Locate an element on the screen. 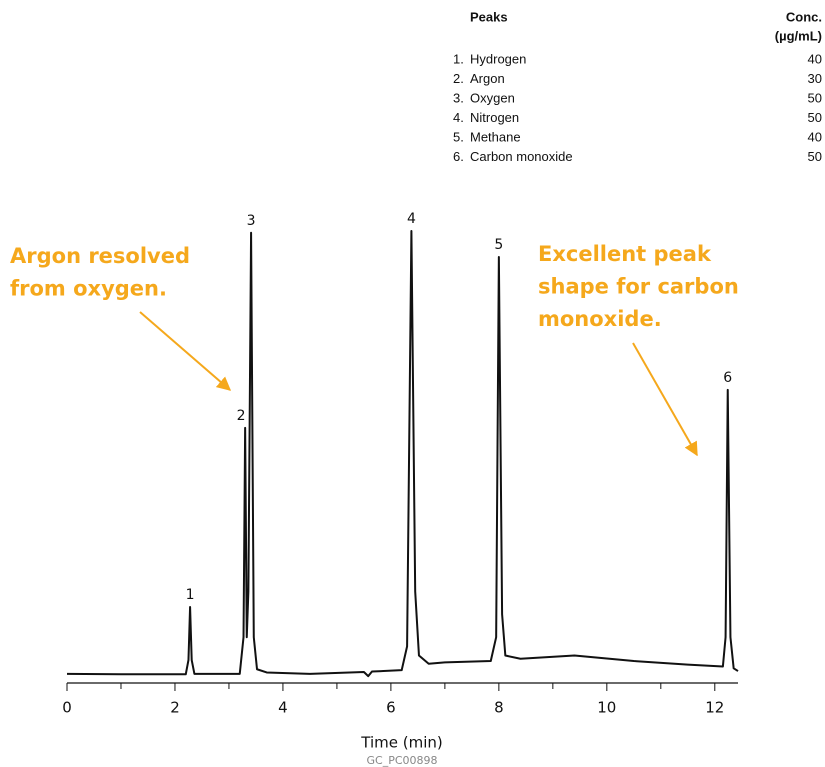  table-header: (µg/mL) is located at coordinates (798, 35).